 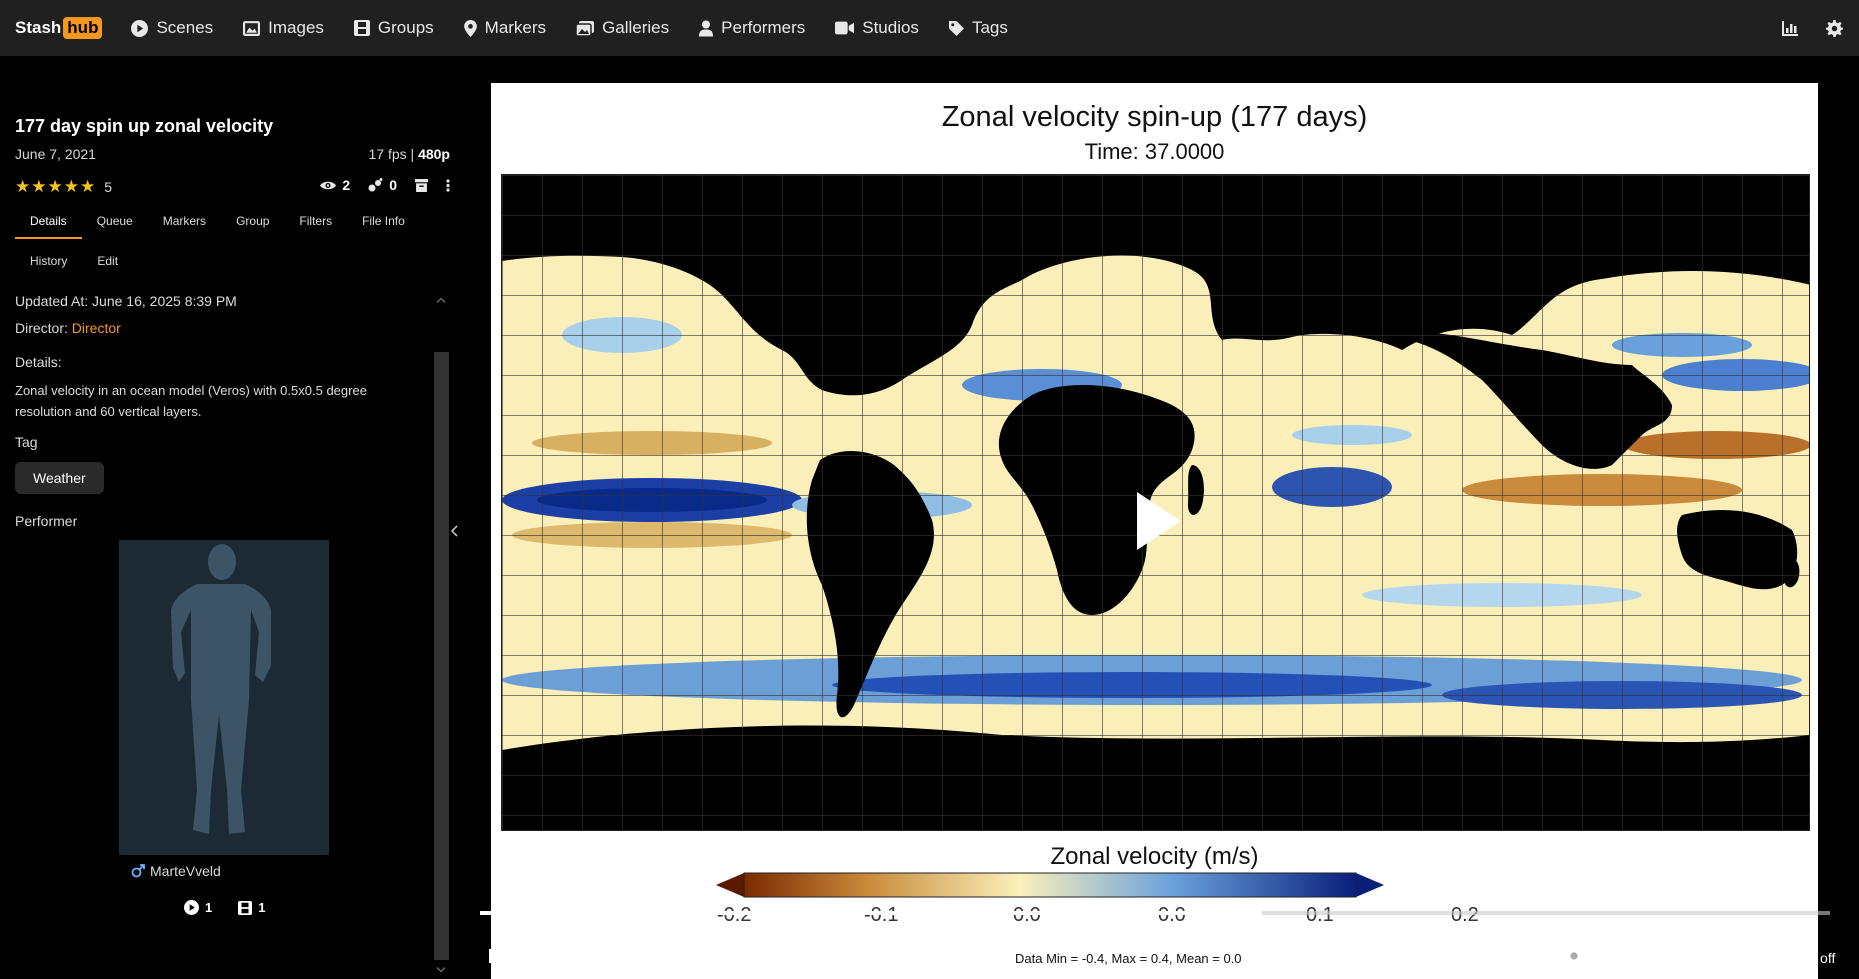 I want to click on stash-logo: Stash hub, so click(x=59, y=28).